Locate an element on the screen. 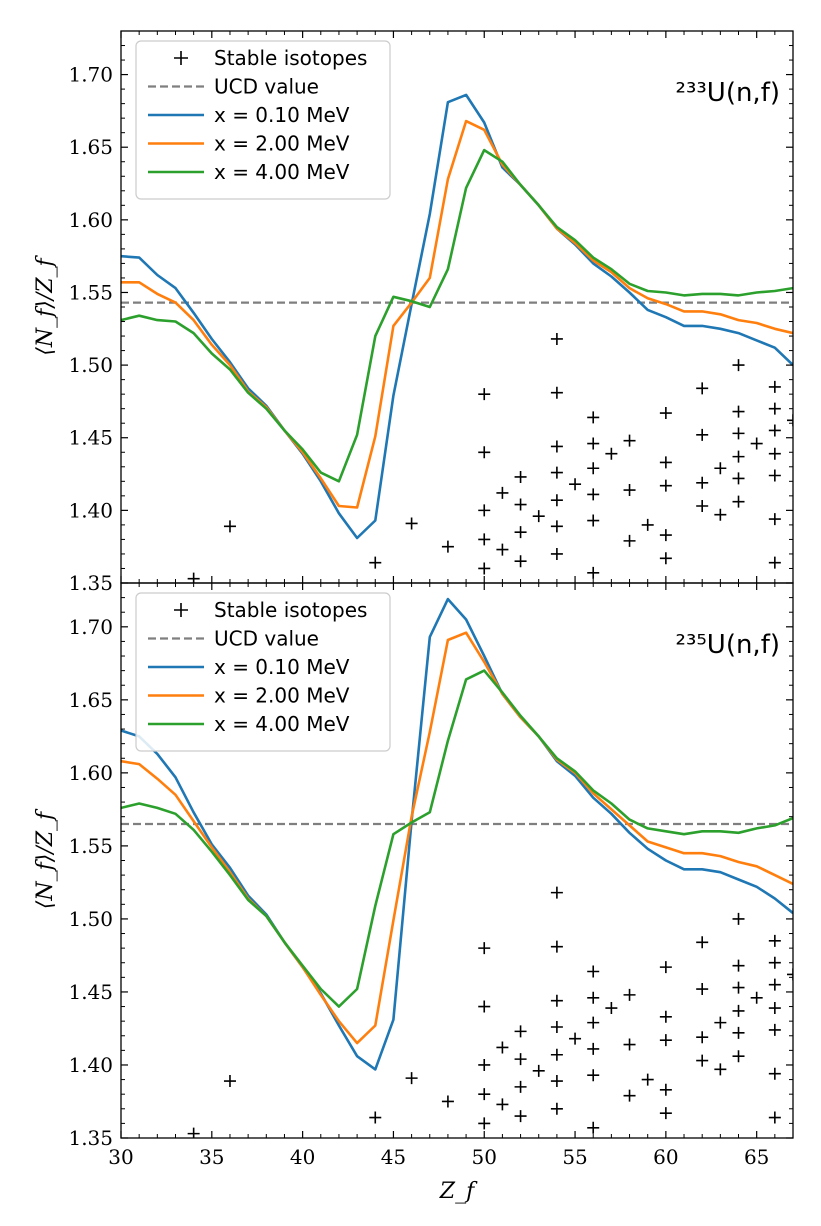 The height and width of the screenshot is (1226, 821). x-tick-label: 65 is located at coordinates (756, 1157).